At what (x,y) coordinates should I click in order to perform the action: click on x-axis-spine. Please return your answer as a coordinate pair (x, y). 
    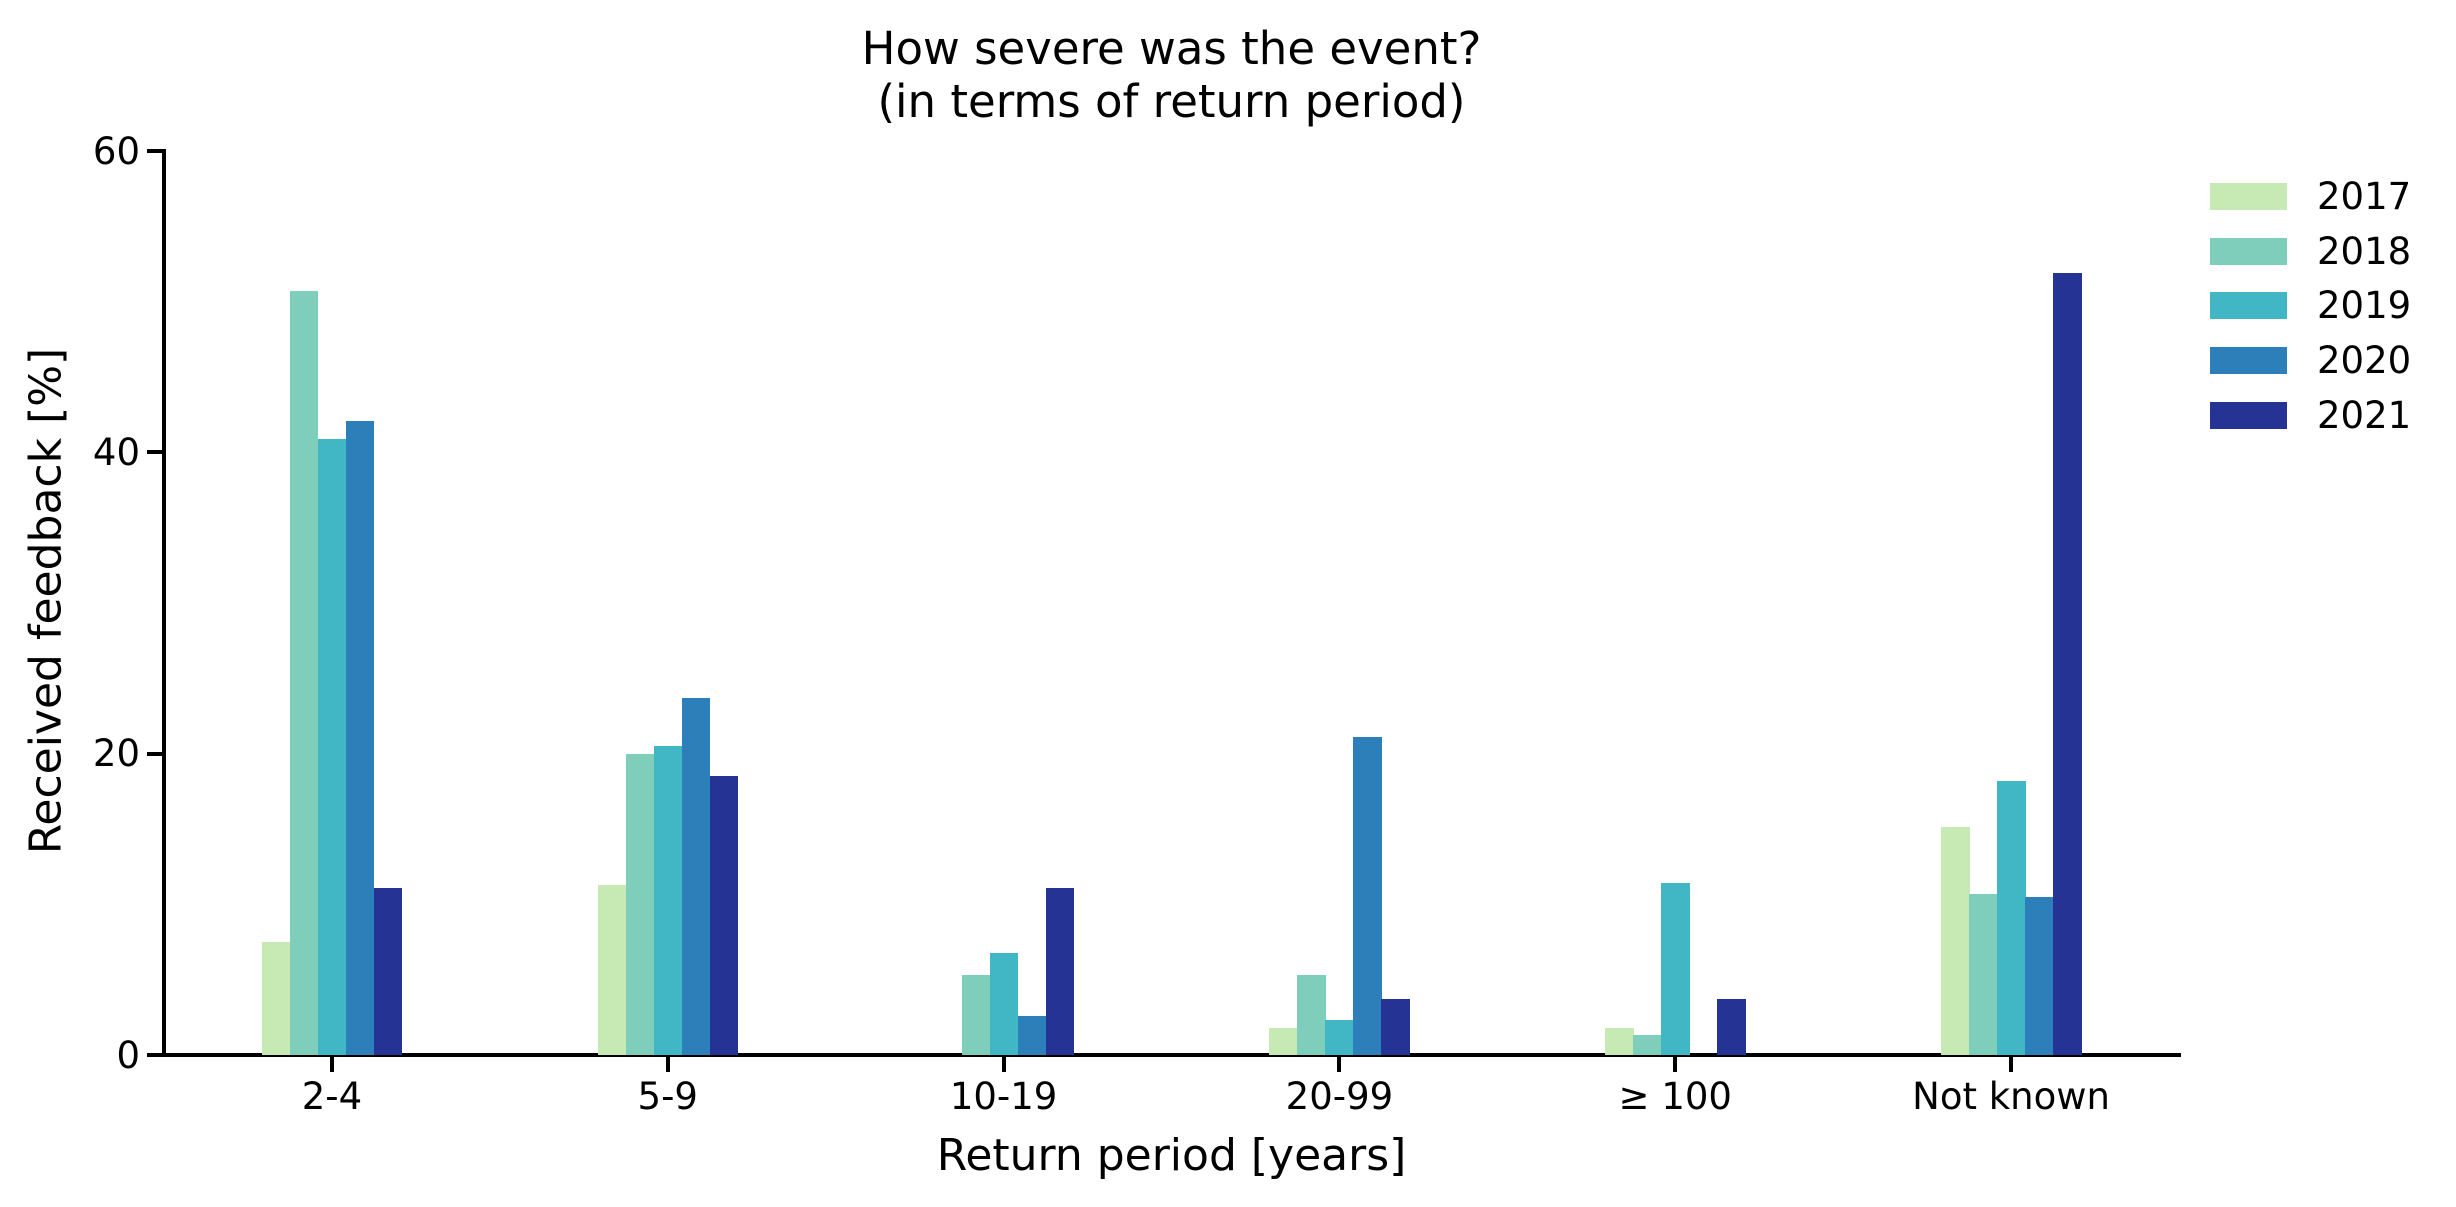
    Looking at the image, I should click on (1171, 1055).